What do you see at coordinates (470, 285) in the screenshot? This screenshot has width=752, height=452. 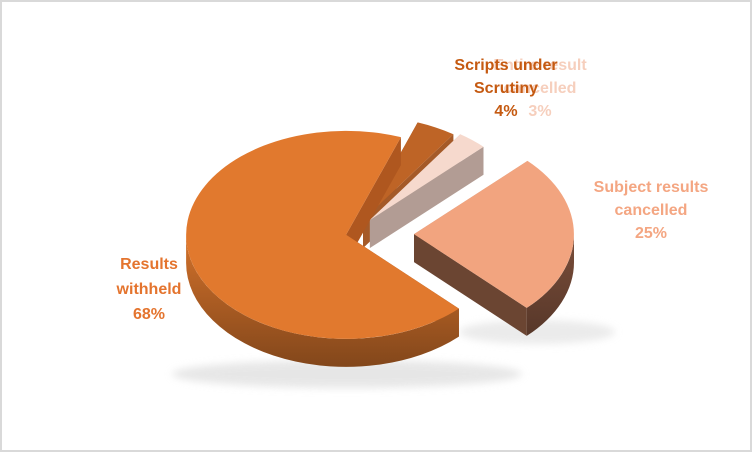 I see `slice-subject-results-cancelled-wall` at bounding box center [470, 285].